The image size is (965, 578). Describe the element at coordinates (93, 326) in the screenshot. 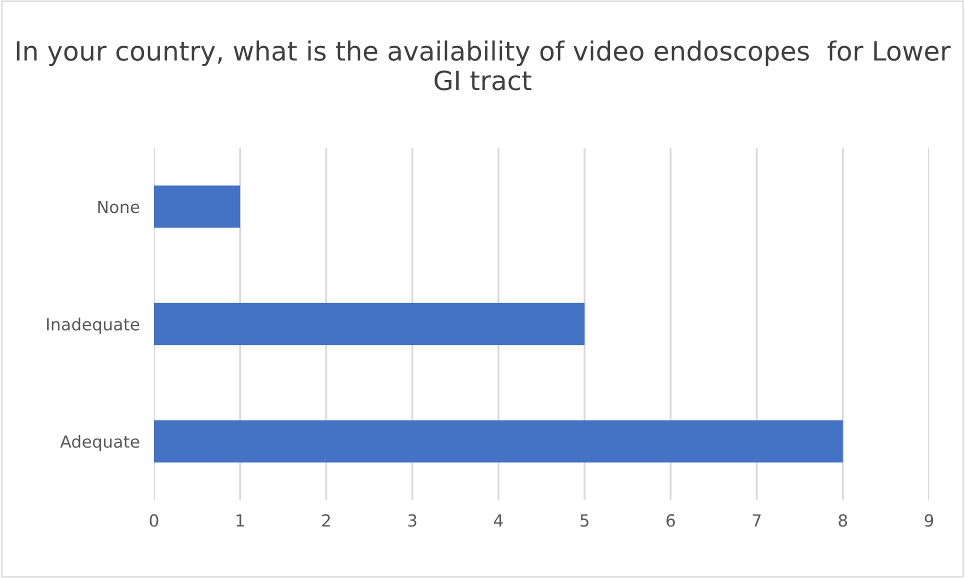

I see `y-tick-label: Inadequate` at that location.